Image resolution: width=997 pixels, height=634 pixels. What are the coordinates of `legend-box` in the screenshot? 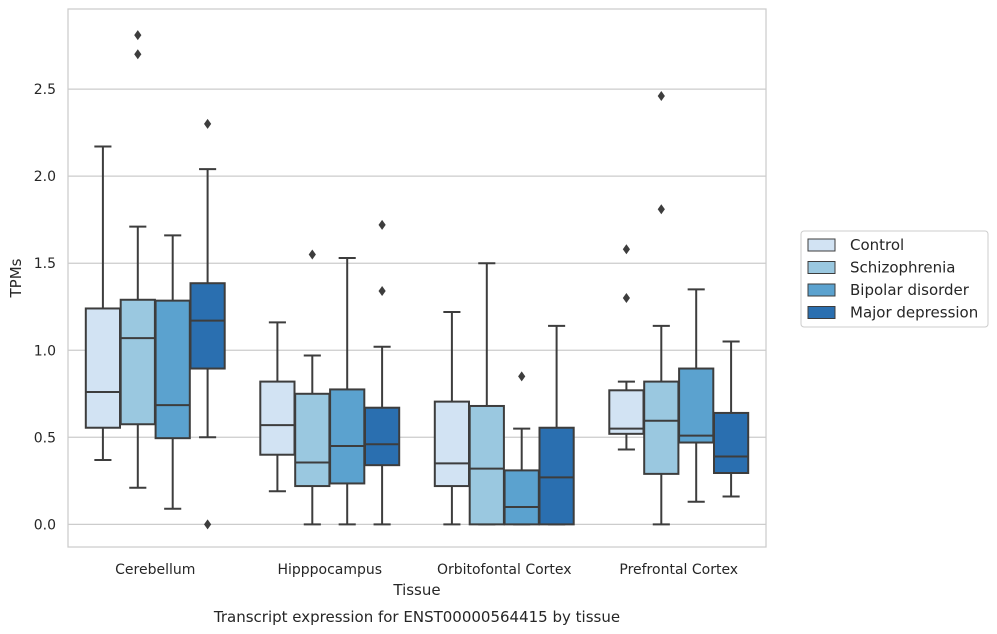 It's located at (894, 279).